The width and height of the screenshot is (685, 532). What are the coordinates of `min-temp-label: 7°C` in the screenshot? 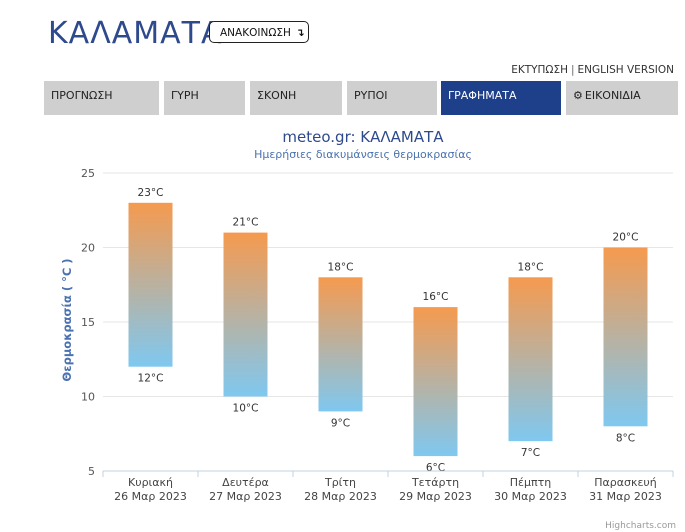 It's located at (530, 453).